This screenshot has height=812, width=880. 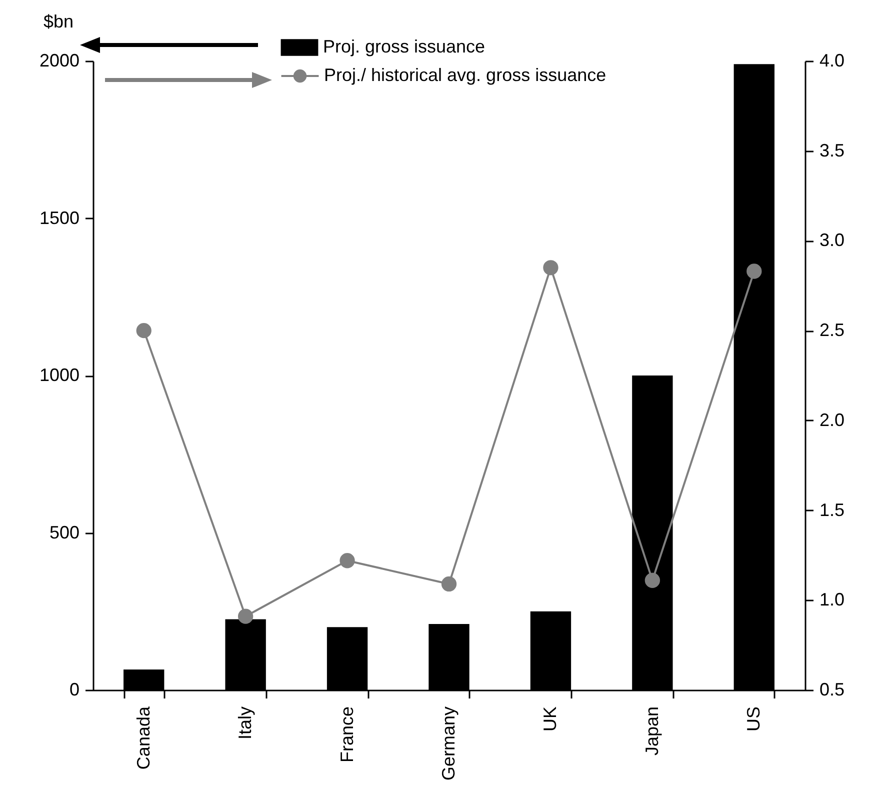 What do you see at coordinates (832, 420) in the screenshot?
I see `y2-tick-label: 2.0` at bounding box center [832, 420].